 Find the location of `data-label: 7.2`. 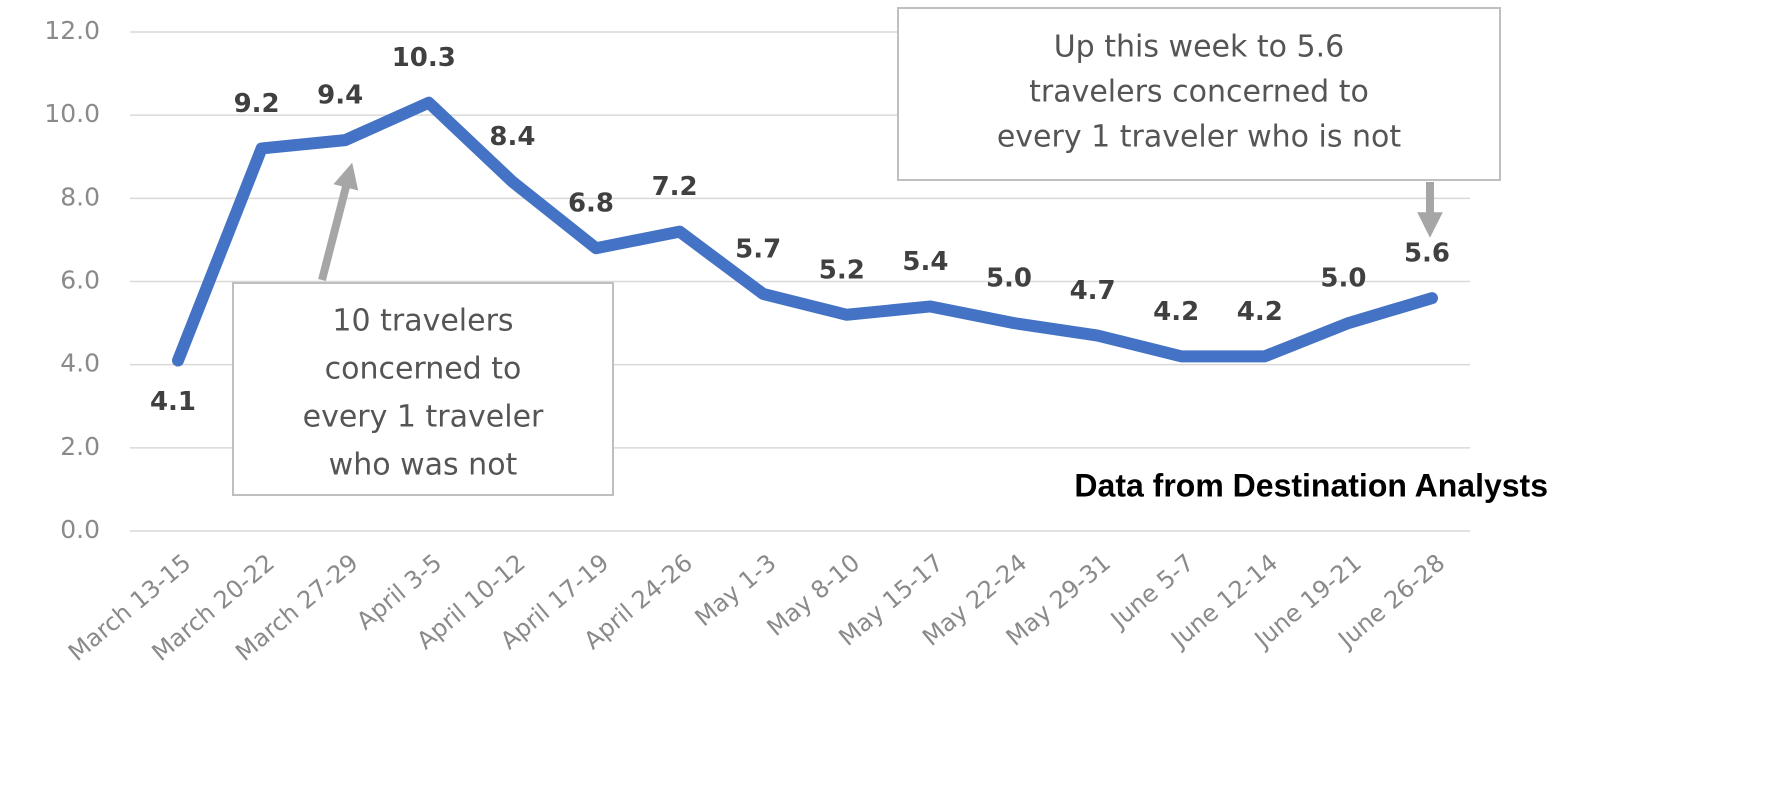

data-label: 7.2 is located at coordinates (675, 187).